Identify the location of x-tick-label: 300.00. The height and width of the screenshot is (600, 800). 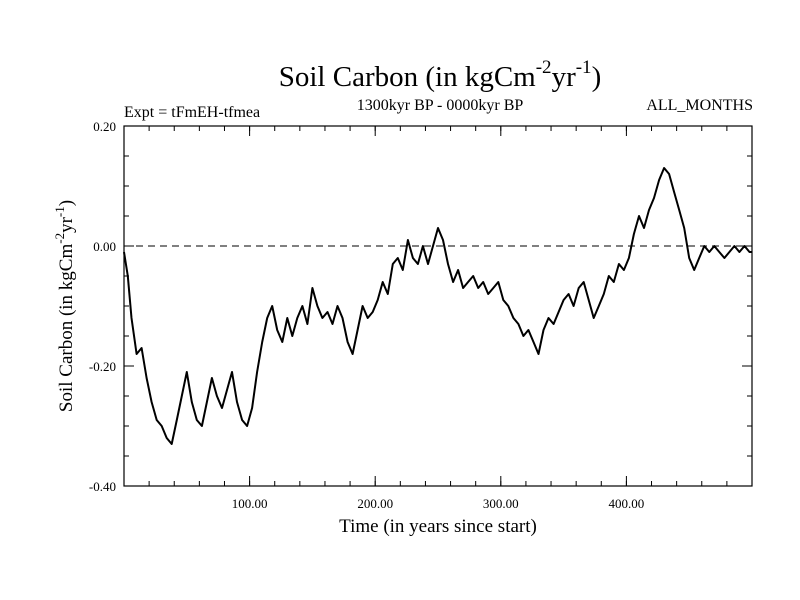
(501, 503).